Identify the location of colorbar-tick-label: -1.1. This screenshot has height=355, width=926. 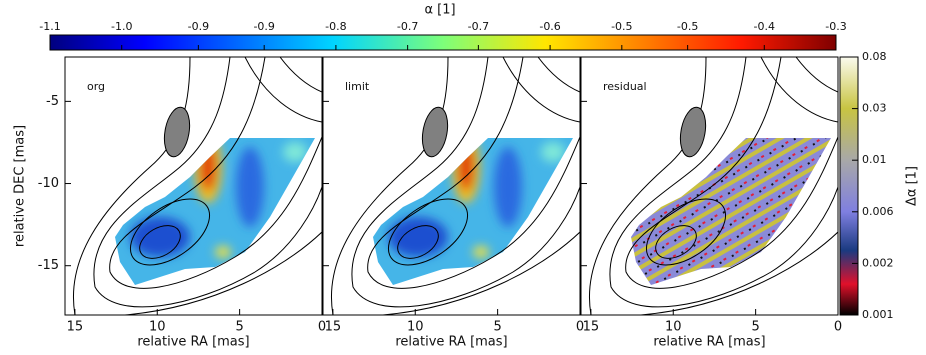
(49, 26).